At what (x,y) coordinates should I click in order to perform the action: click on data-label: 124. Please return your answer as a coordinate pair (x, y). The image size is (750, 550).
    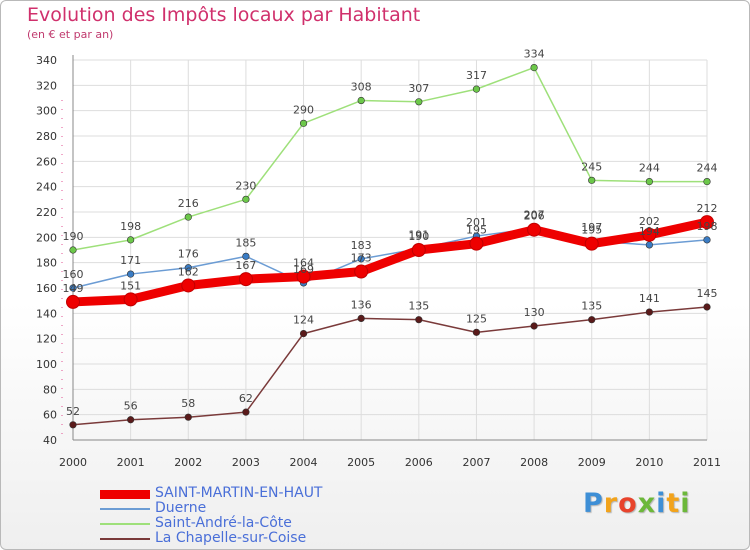
    Looking at the image, I should click on (303, 320).